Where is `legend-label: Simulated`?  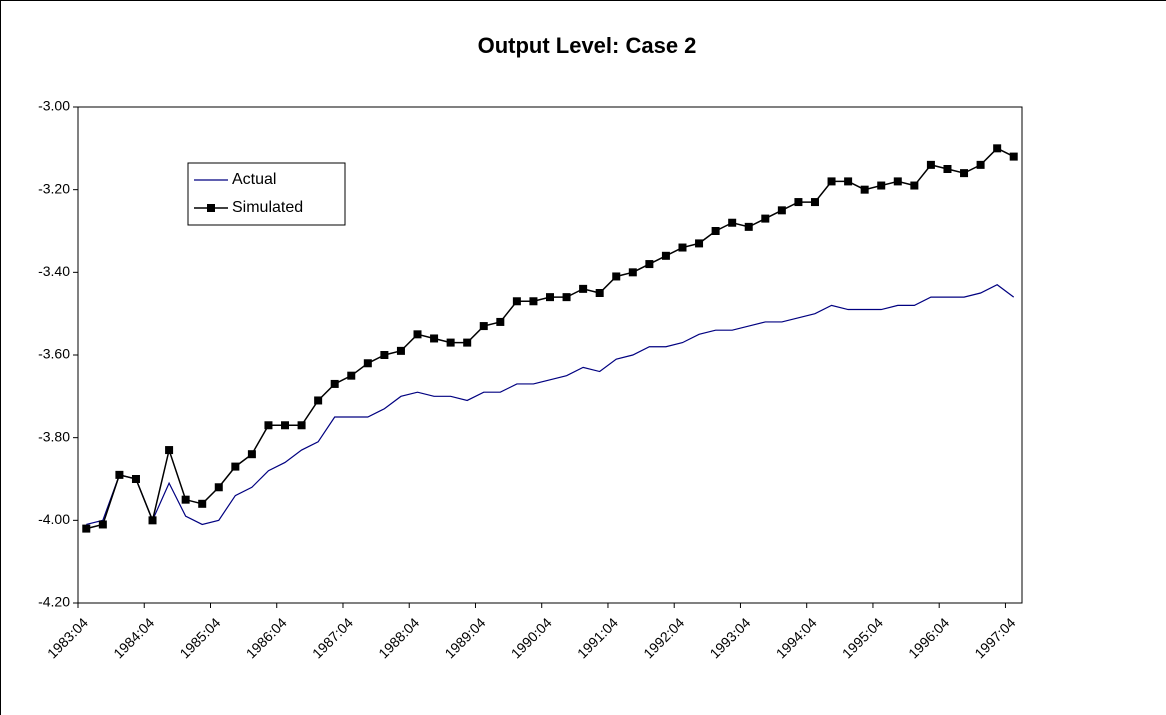
legend-label: Simulated is located at coordinates (267, 207).